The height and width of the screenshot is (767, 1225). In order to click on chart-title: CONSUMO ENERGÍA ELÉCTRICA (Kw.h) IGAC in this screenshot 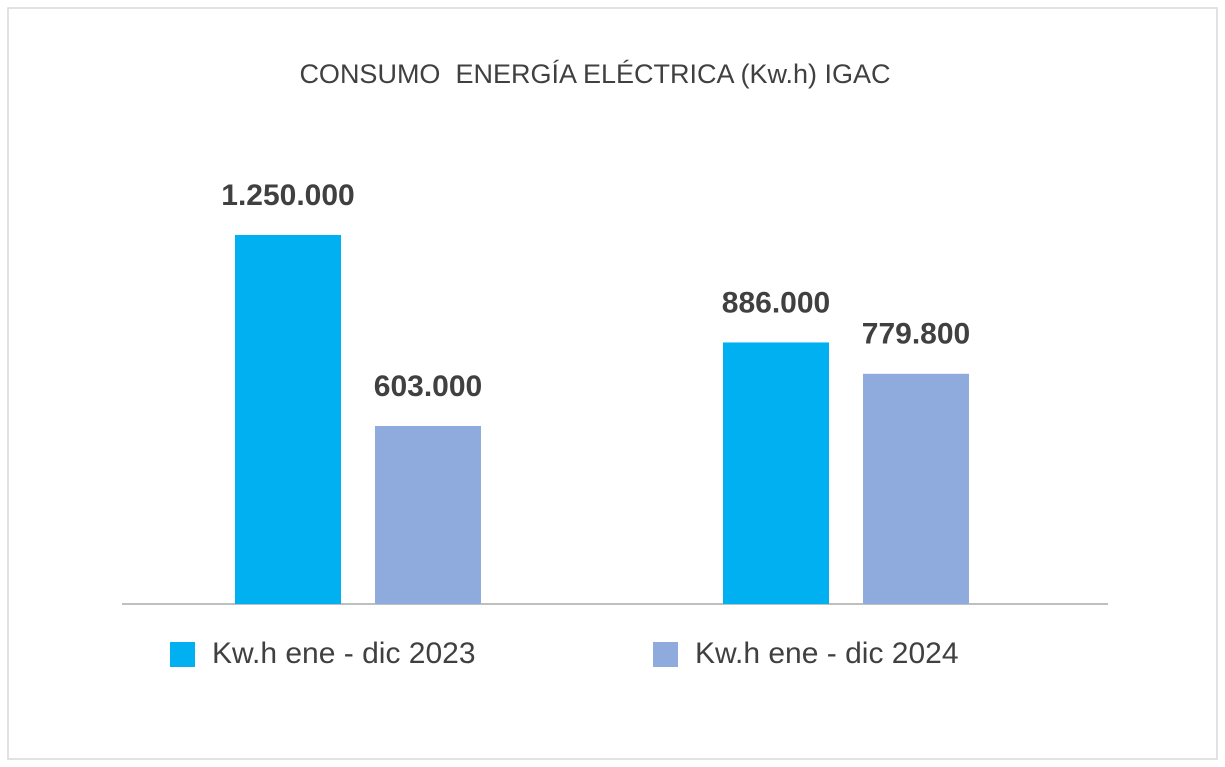, I will do `click(594, 74)`.